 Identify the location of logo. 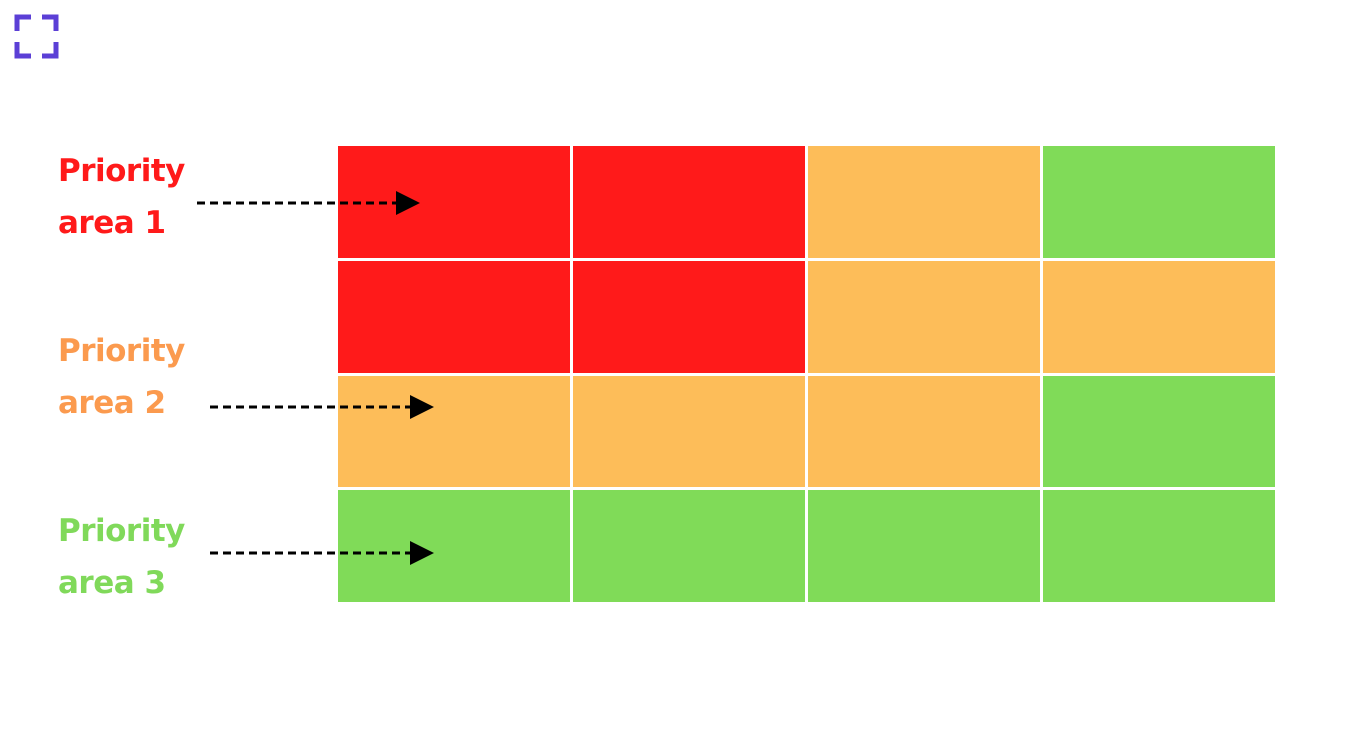
(36, 36).